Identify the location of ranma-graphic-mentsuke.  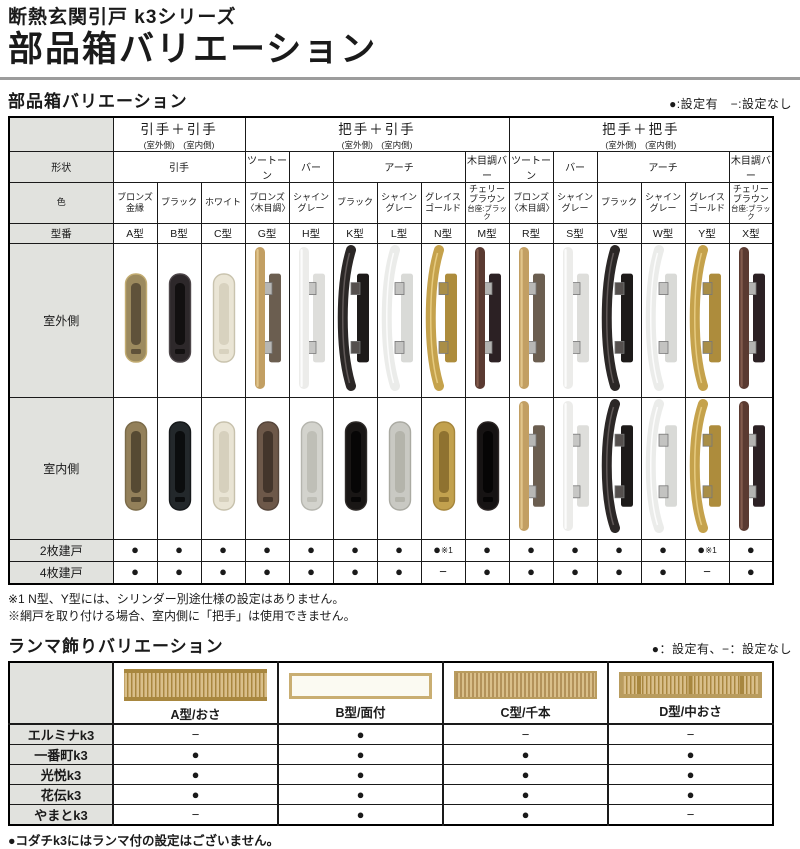
(360, 686).